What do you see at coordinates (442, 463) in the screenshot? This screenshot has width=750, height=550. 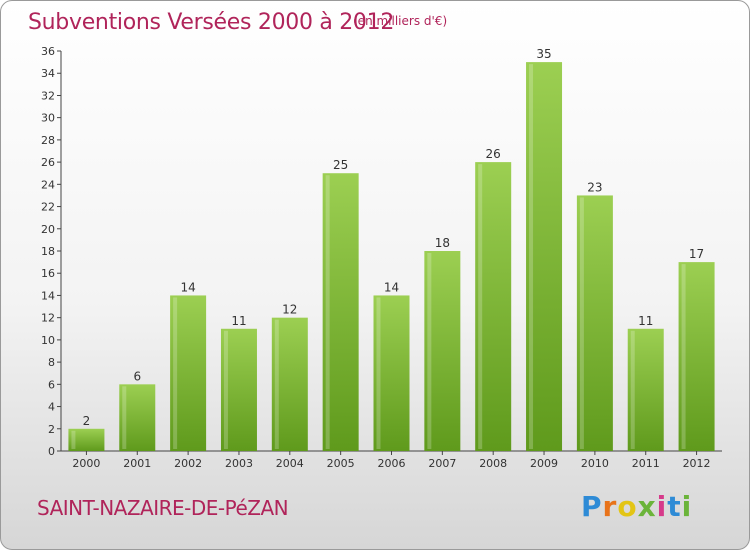 I see `x-tick-label: 2007` at bounding box center [442, 463].